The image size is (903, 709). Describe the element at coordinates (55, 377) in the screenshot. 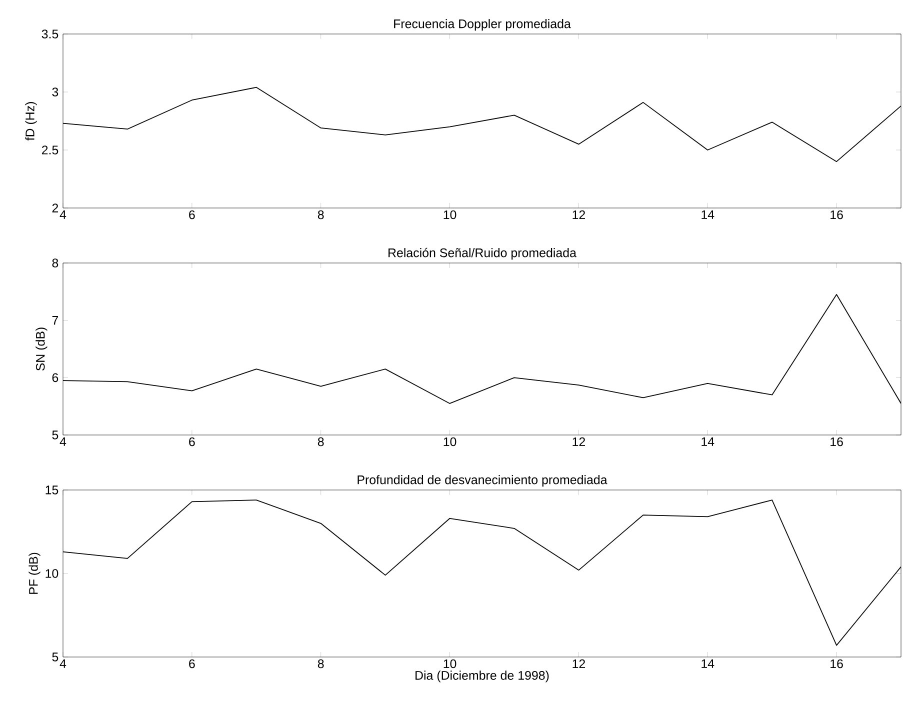

I see `y-tick-label: 6` at that location.